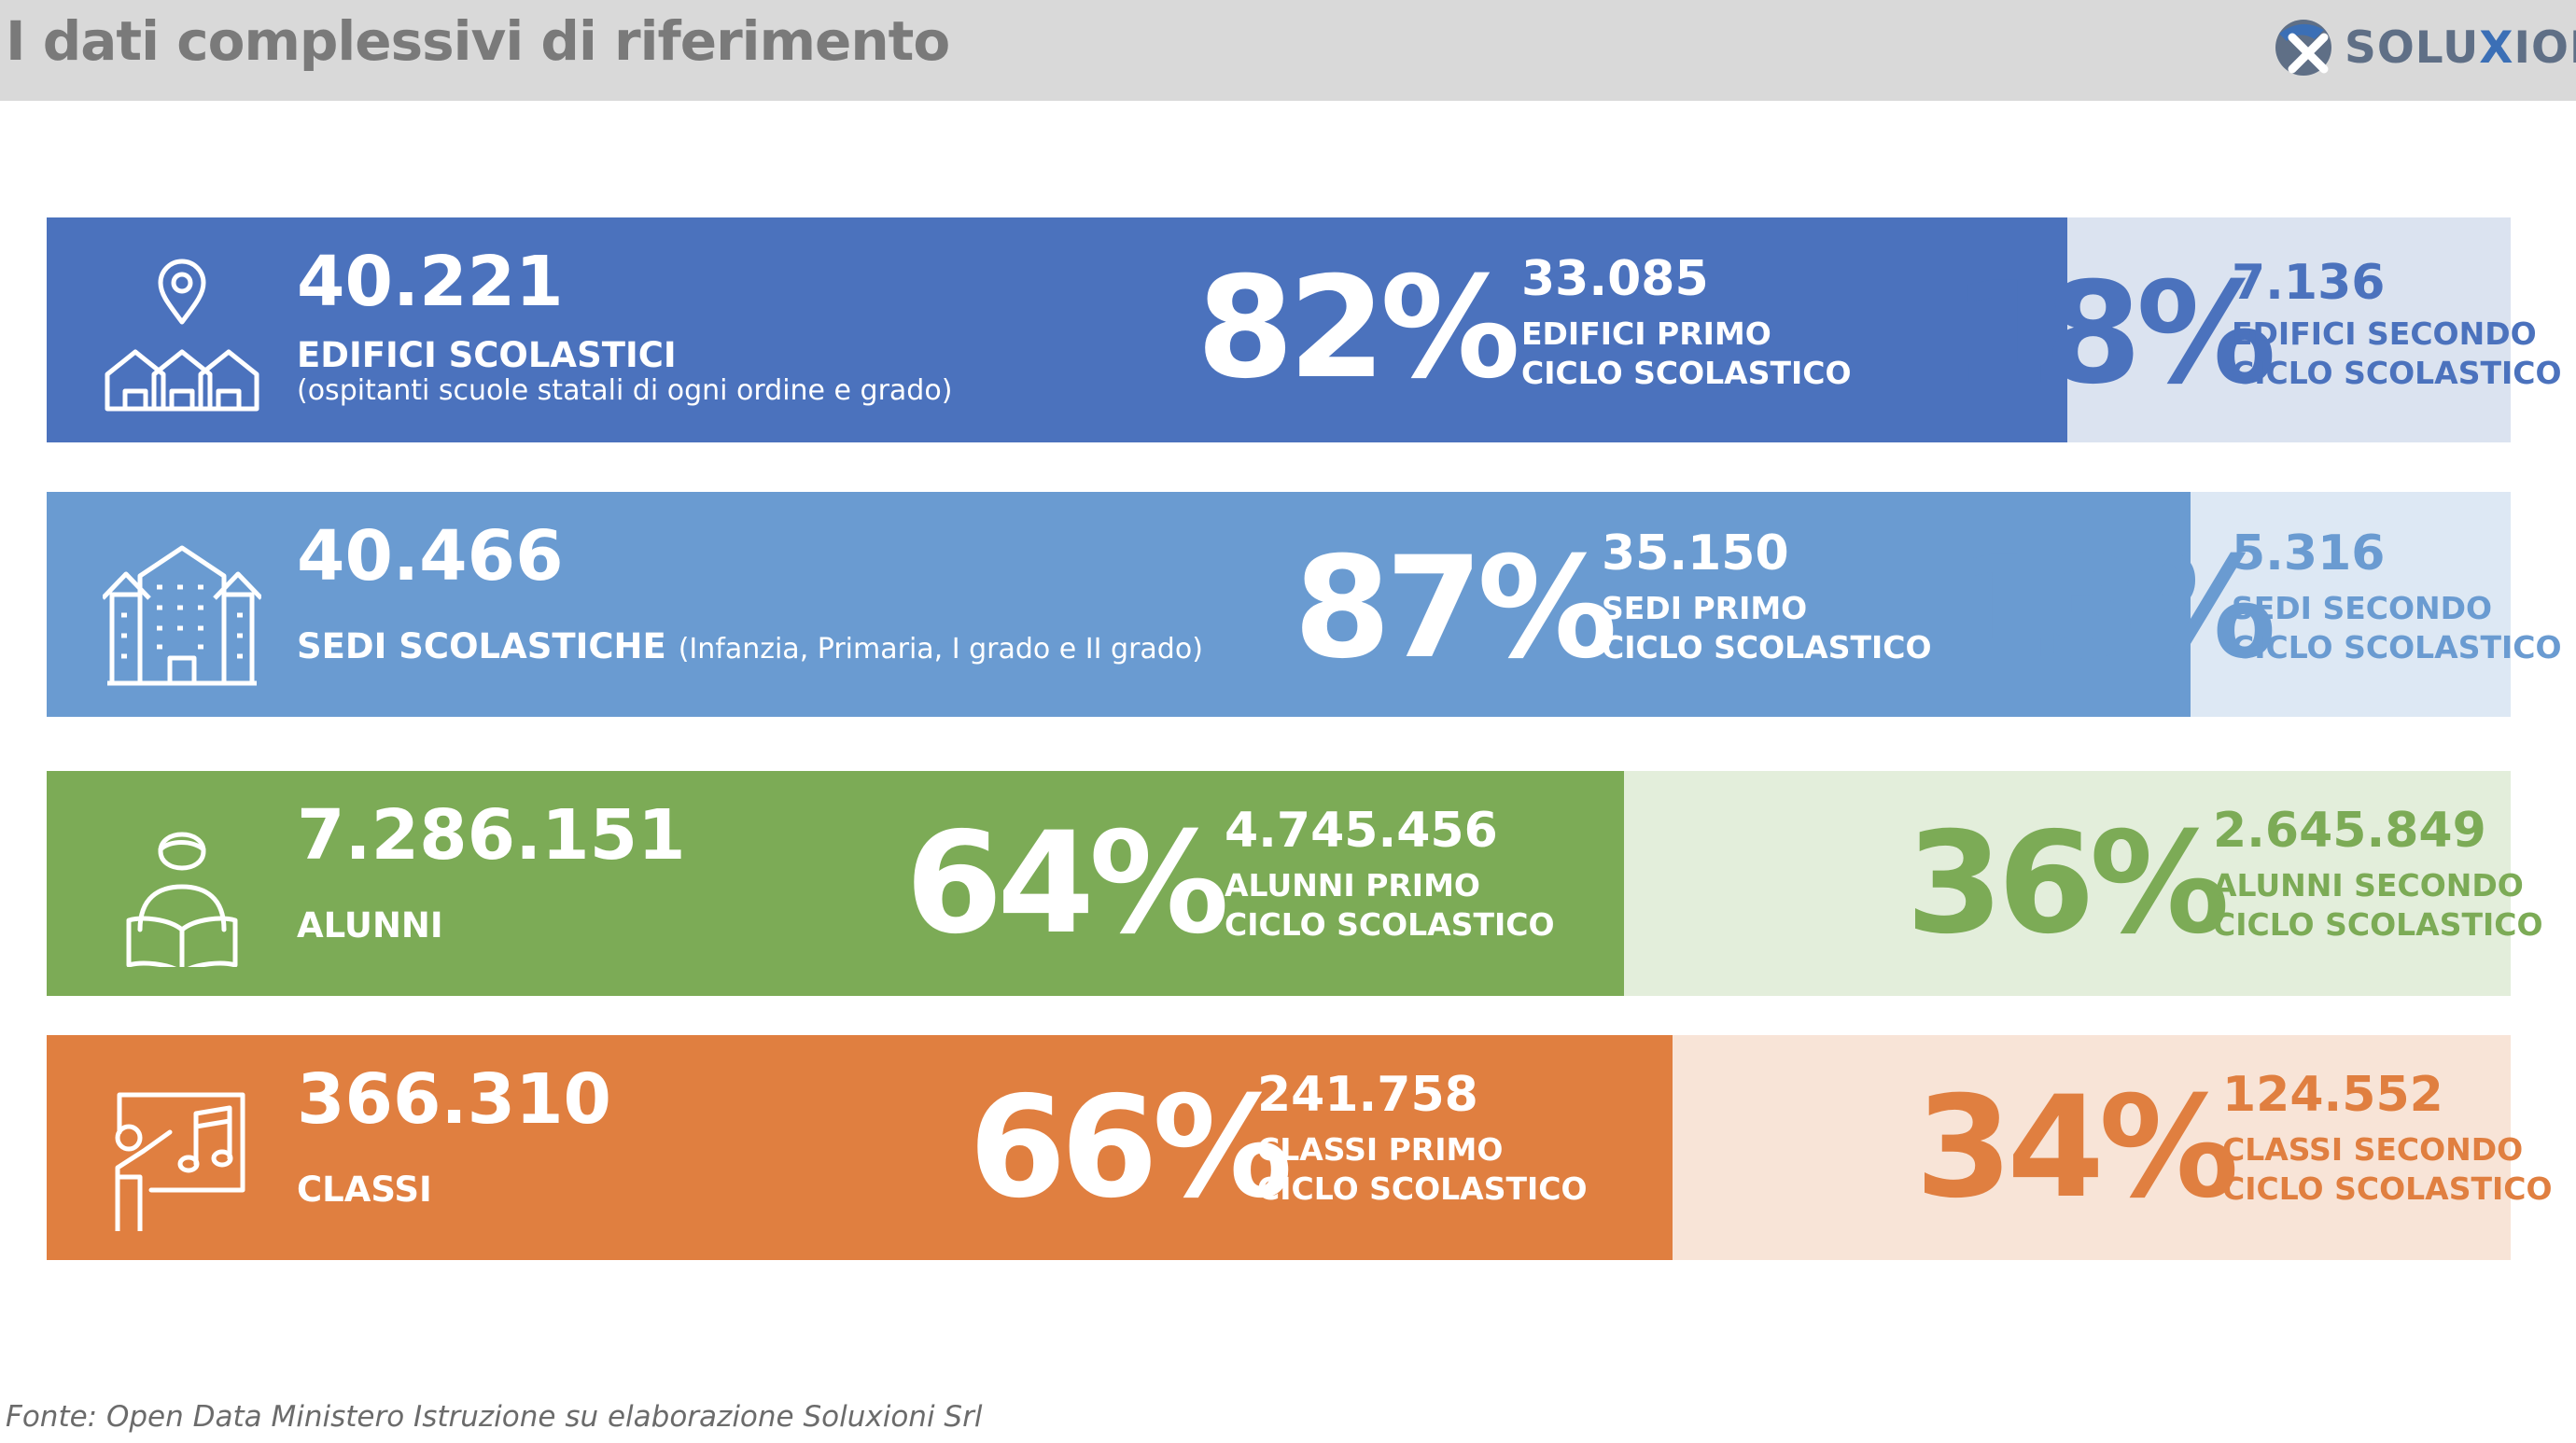  Describe the element at coordinates (1352, 886) in the screenshot. I see `label-primo-line1: ALUNNI PRIMO` at that location.